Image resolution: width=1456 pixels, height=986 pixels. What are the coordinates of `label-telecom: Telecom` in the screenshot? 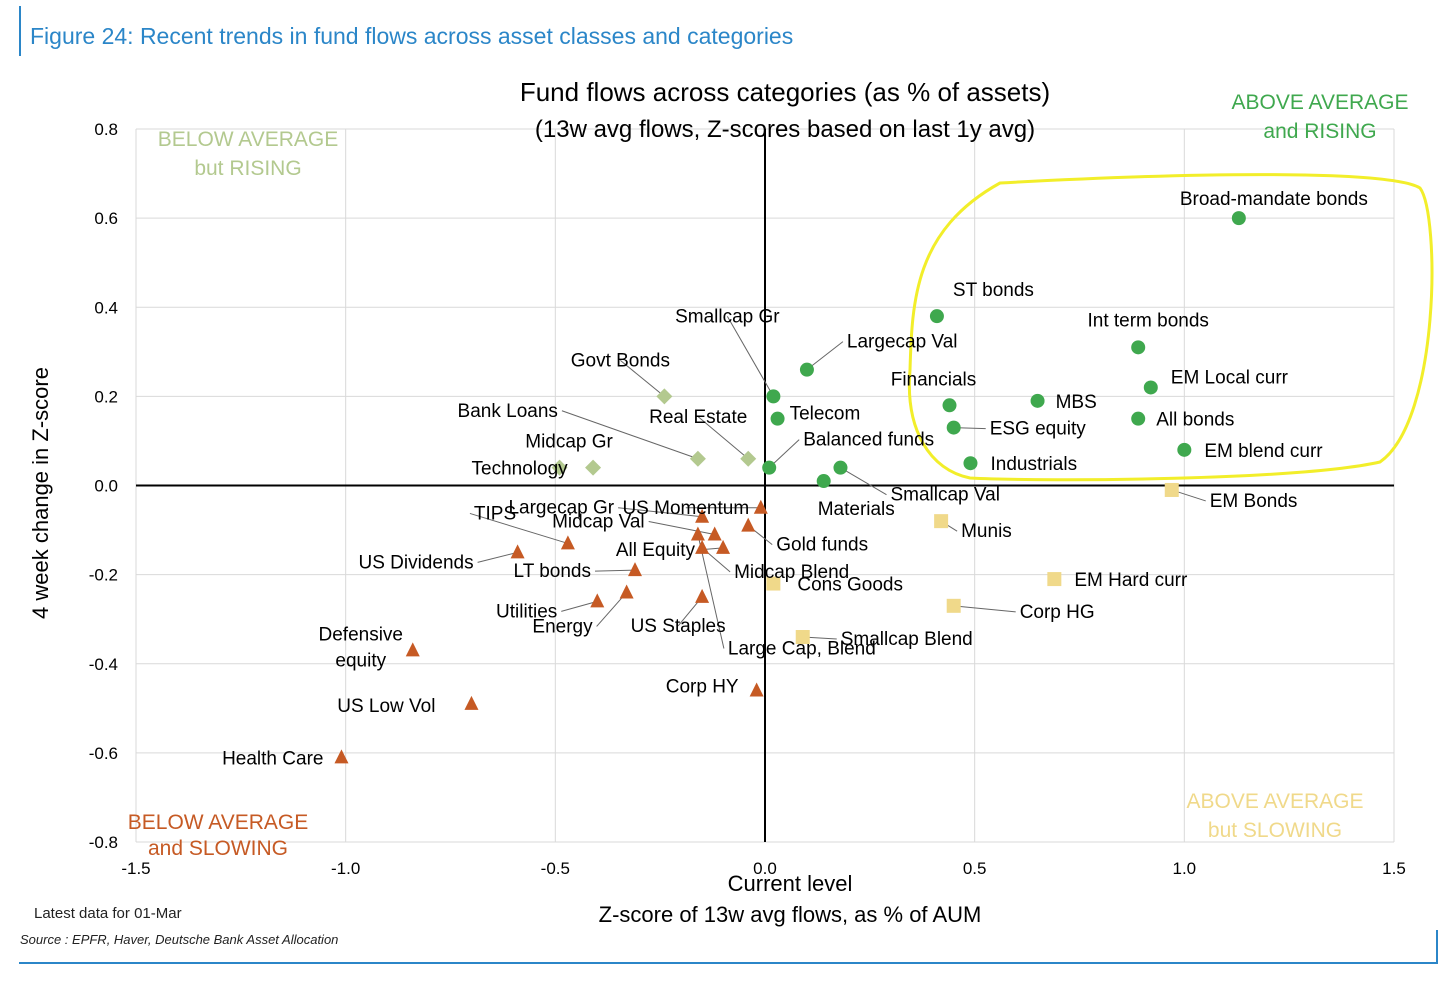 It's located at (825, 414).